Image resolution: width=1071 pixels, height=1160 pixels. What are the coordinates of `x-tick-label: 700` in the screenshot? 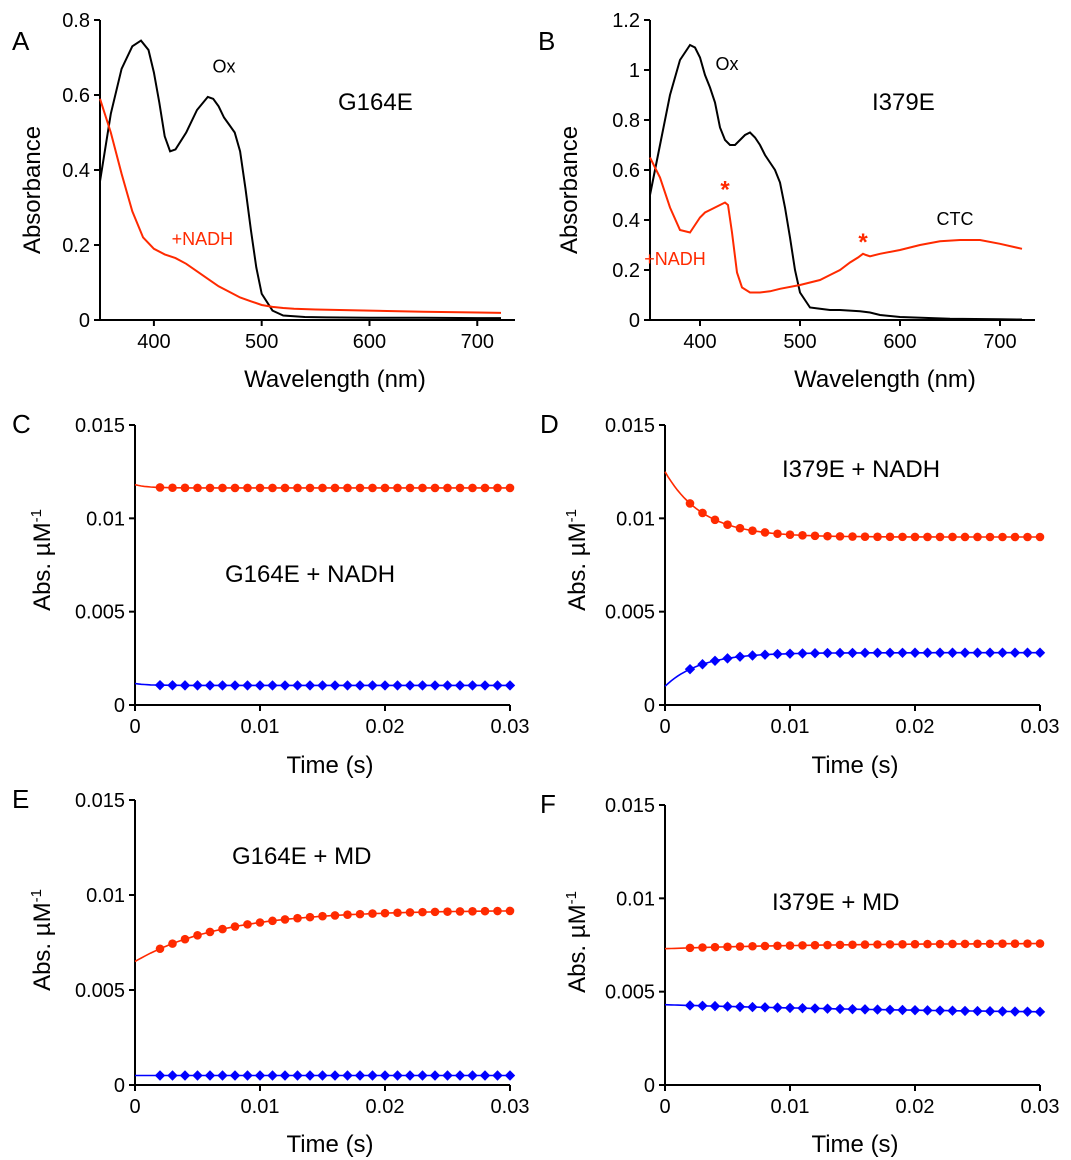 It's located at (477, 342).